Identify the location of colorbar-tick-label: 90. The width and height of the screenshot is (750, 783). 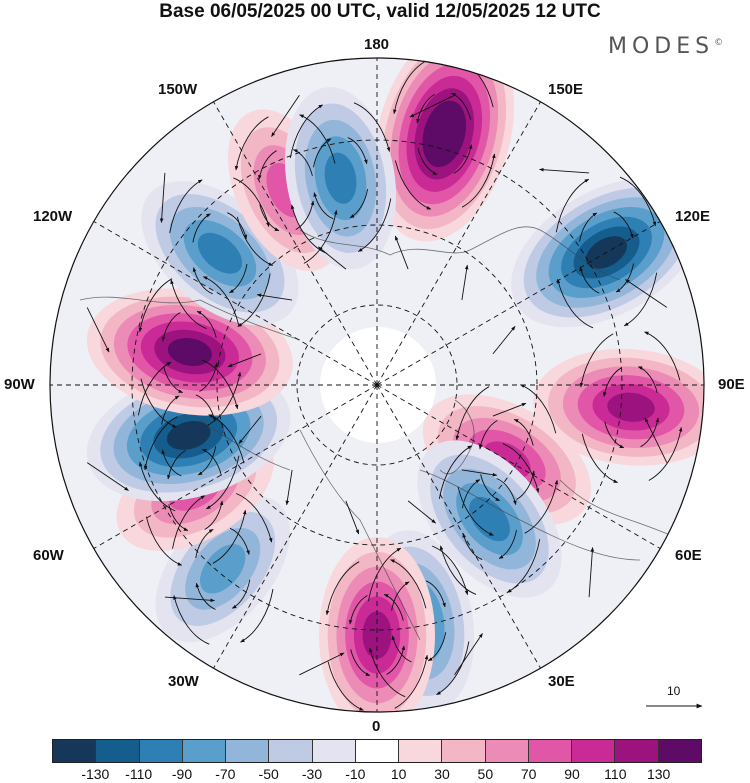
(572, 774).